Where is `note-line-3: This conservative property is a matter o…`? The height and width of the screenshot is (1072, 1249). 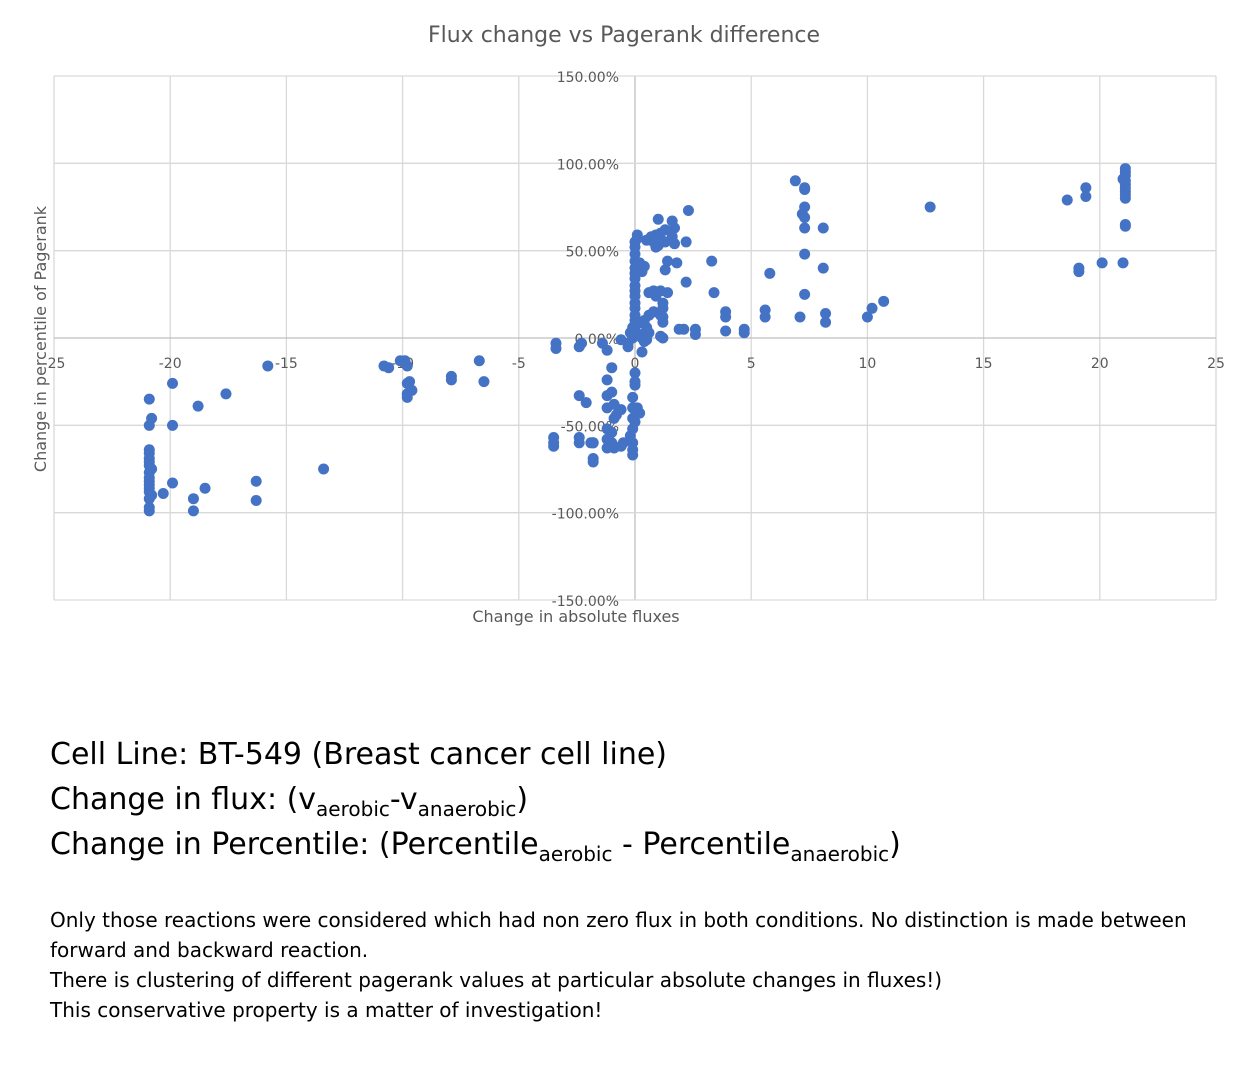
note-line-3: This conservative property is a matter o… is located at coordinates (326, 1010).